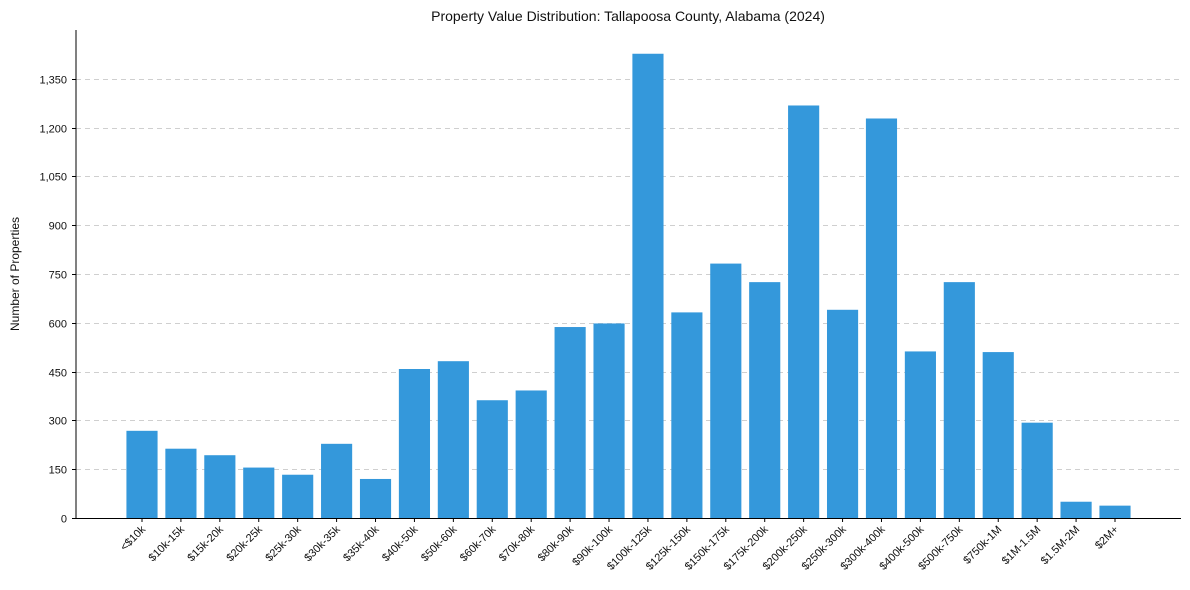  I want to click on y-tick-label: 450, so click(58, 374).